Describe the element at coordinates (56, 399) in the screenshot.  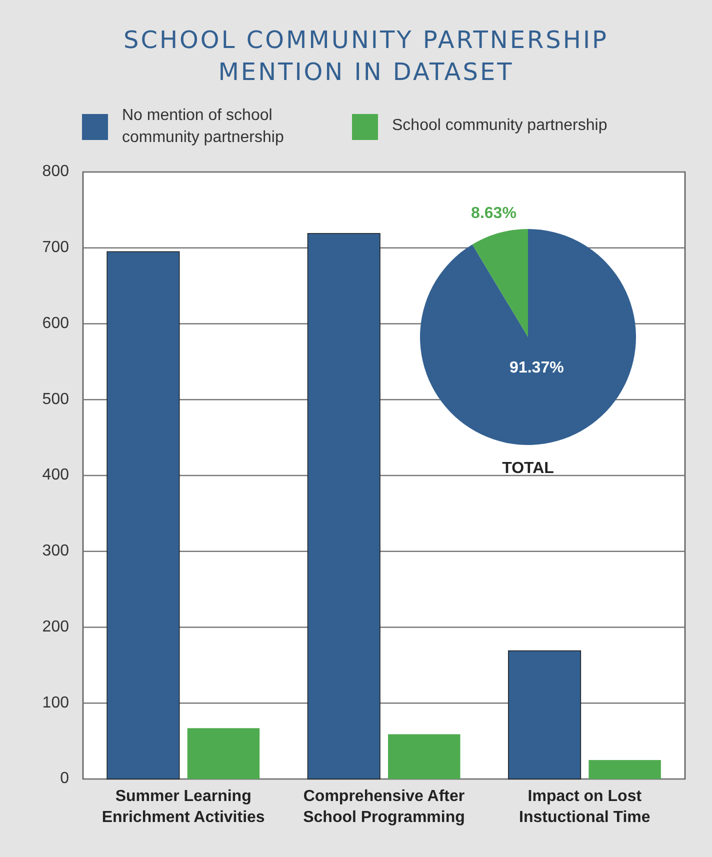
I see `y-tick-label: 500` at that location.